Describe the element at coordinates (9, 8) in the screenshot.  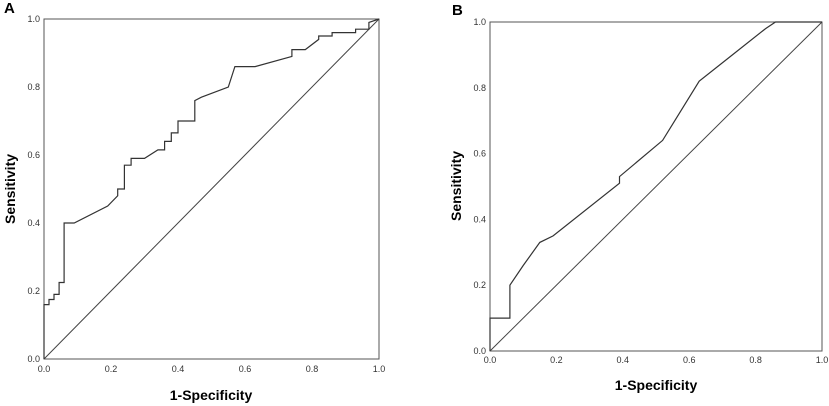
I see `panel-label-a: A` at that location.